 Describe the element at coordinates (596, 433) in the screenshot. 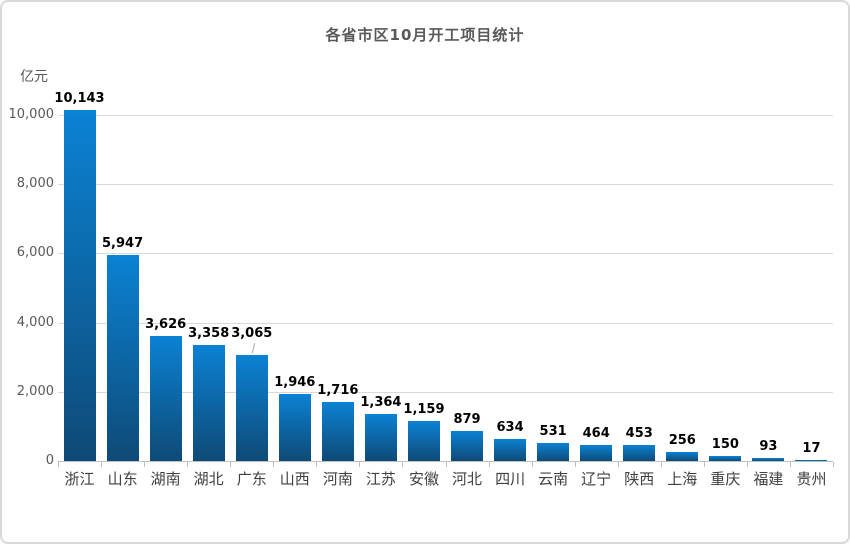

I see `value-label: 464` at that location.